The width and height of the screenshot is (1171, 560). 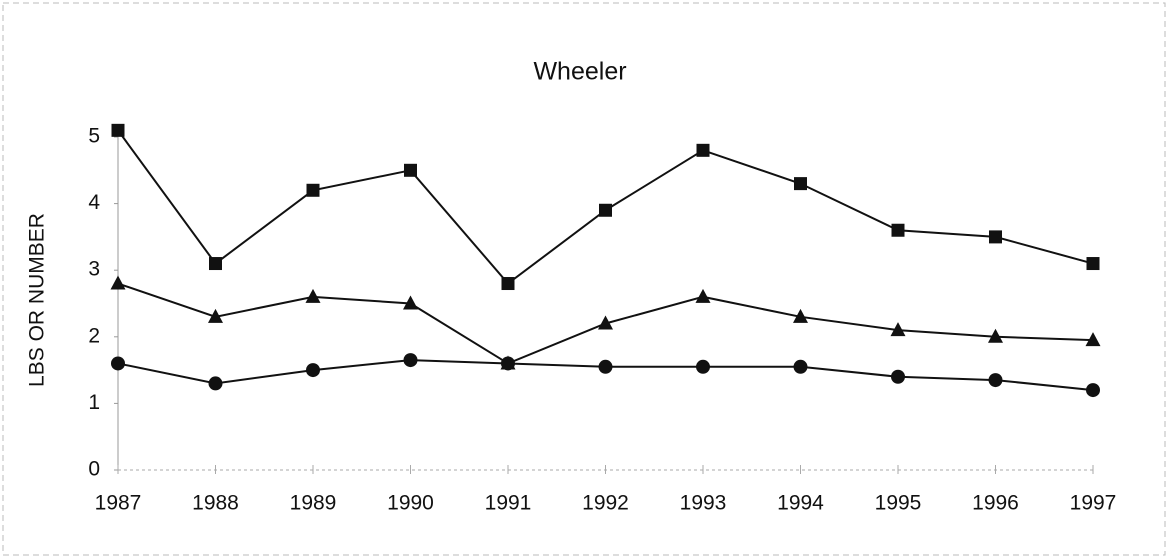 What do you see at coordinates (1093, 503) in the screenshot?
I see `x-tick-label: 1997` at bounding box center [1093, 503].